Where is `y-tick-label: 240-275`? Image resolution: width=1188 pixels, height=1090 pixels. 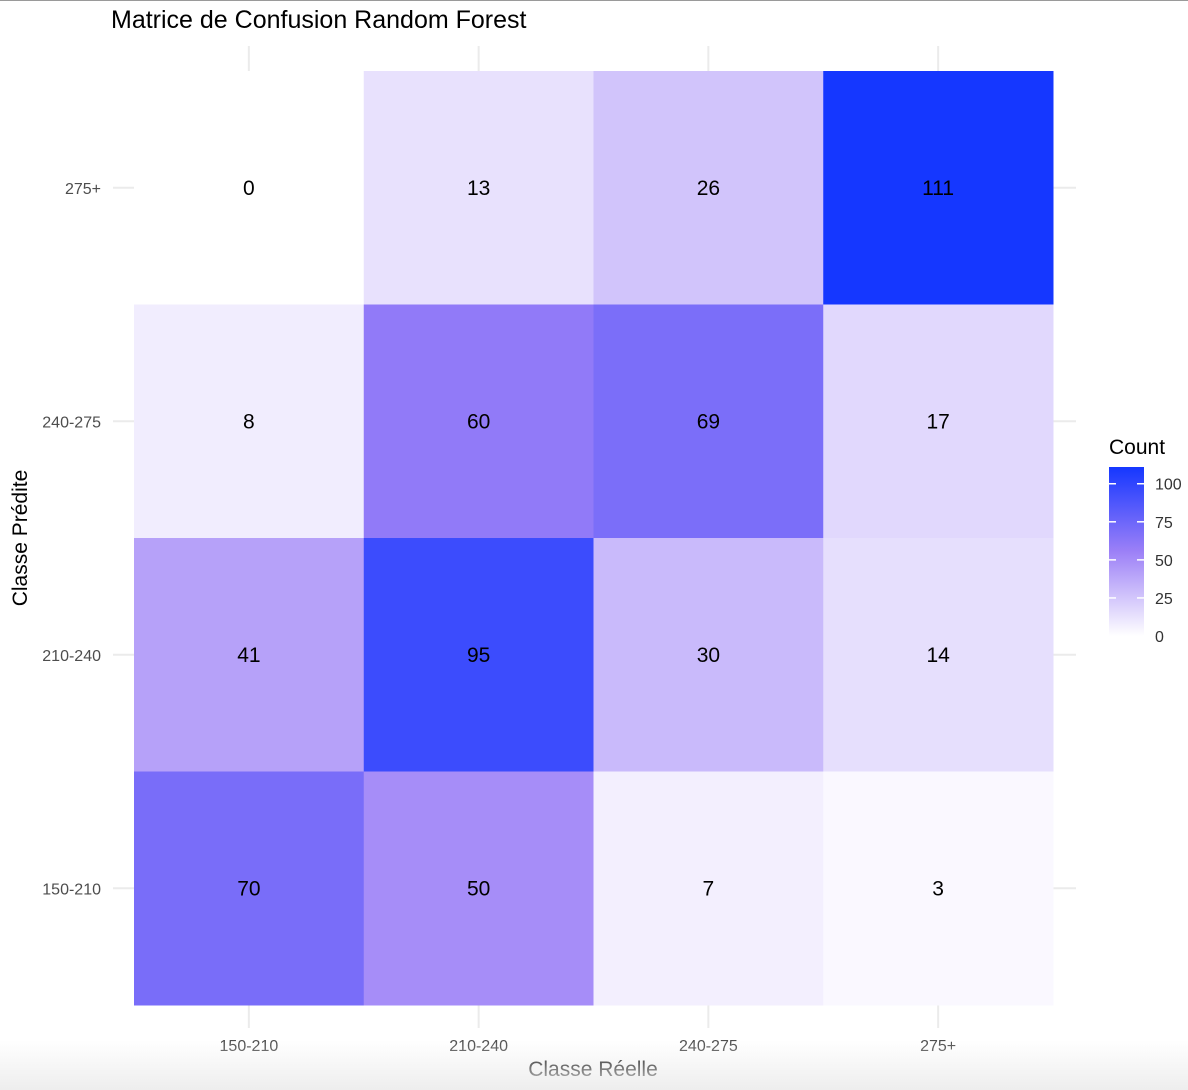 y-tick-label: 240-275 is located at coordinates (71, 422).